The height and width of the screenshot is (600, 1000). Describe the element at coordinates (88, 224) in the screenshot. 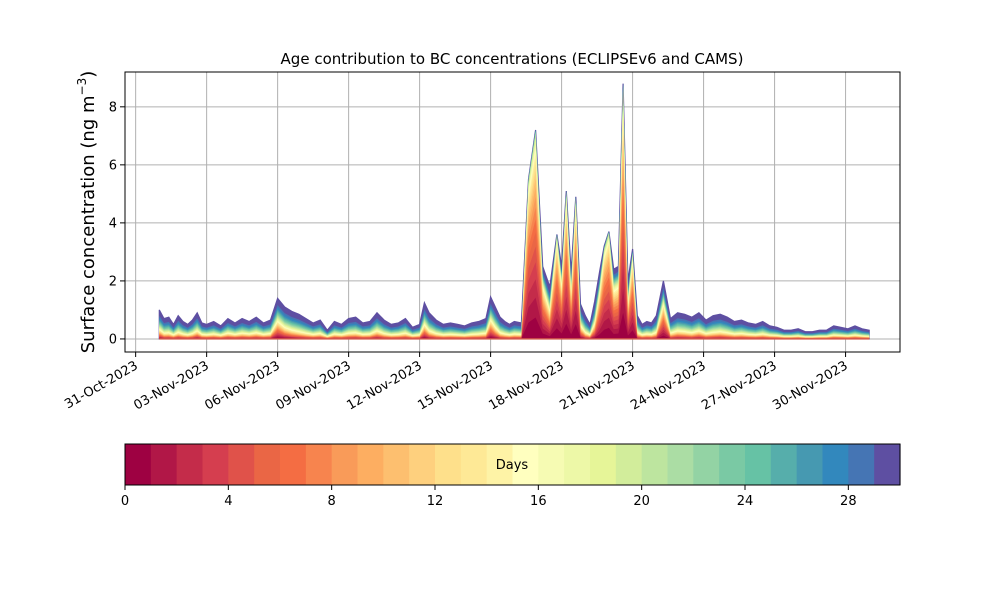

I see `y-axis-label-main: Surface concentration (ng m` at that location.